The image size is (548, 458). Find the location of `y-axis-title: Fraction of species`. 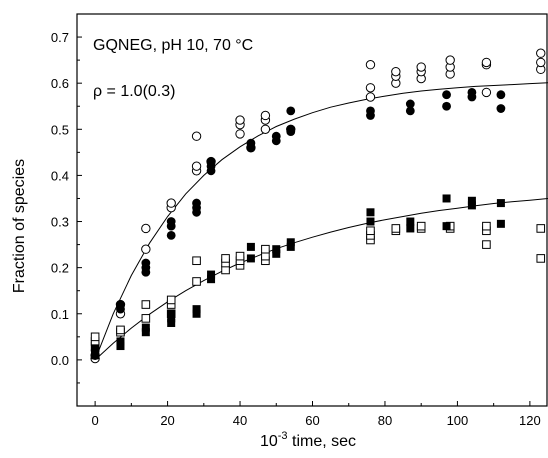

y-axis-title: Fraction of species is located at coordinates (19, 226).